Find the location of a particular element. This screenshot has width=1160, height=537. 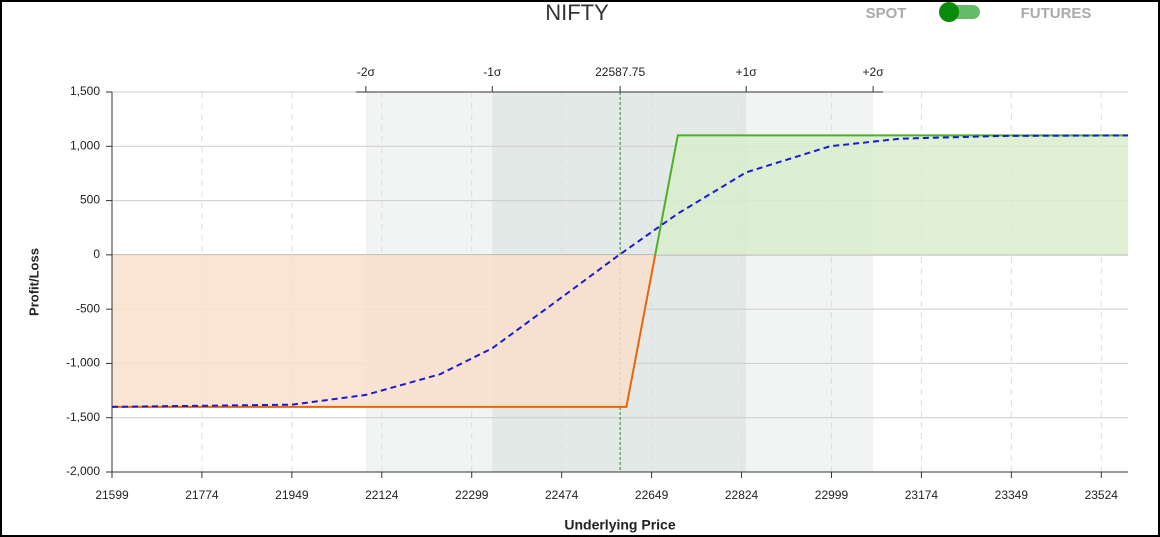

y-tick-label: -500 is located at coordinates (88, 308).